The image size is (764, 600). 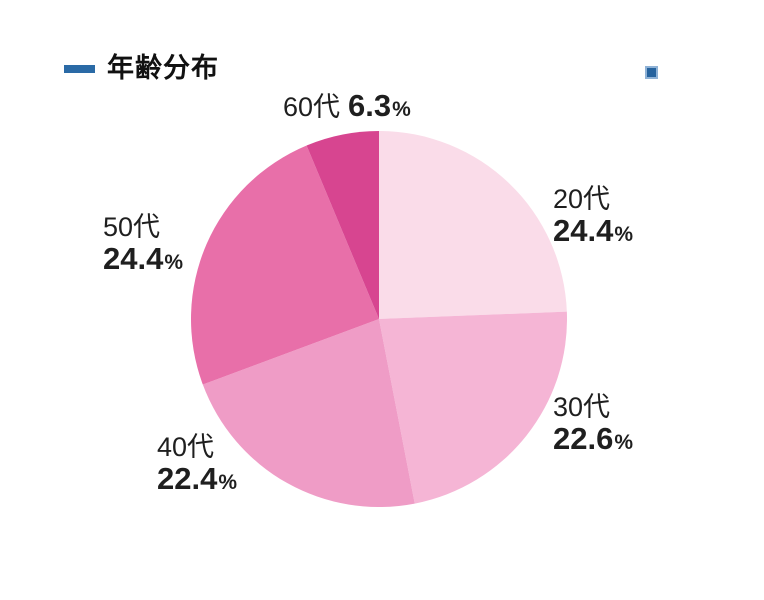 I want to click on pie-slice-60代, so click(x=342, y=225).